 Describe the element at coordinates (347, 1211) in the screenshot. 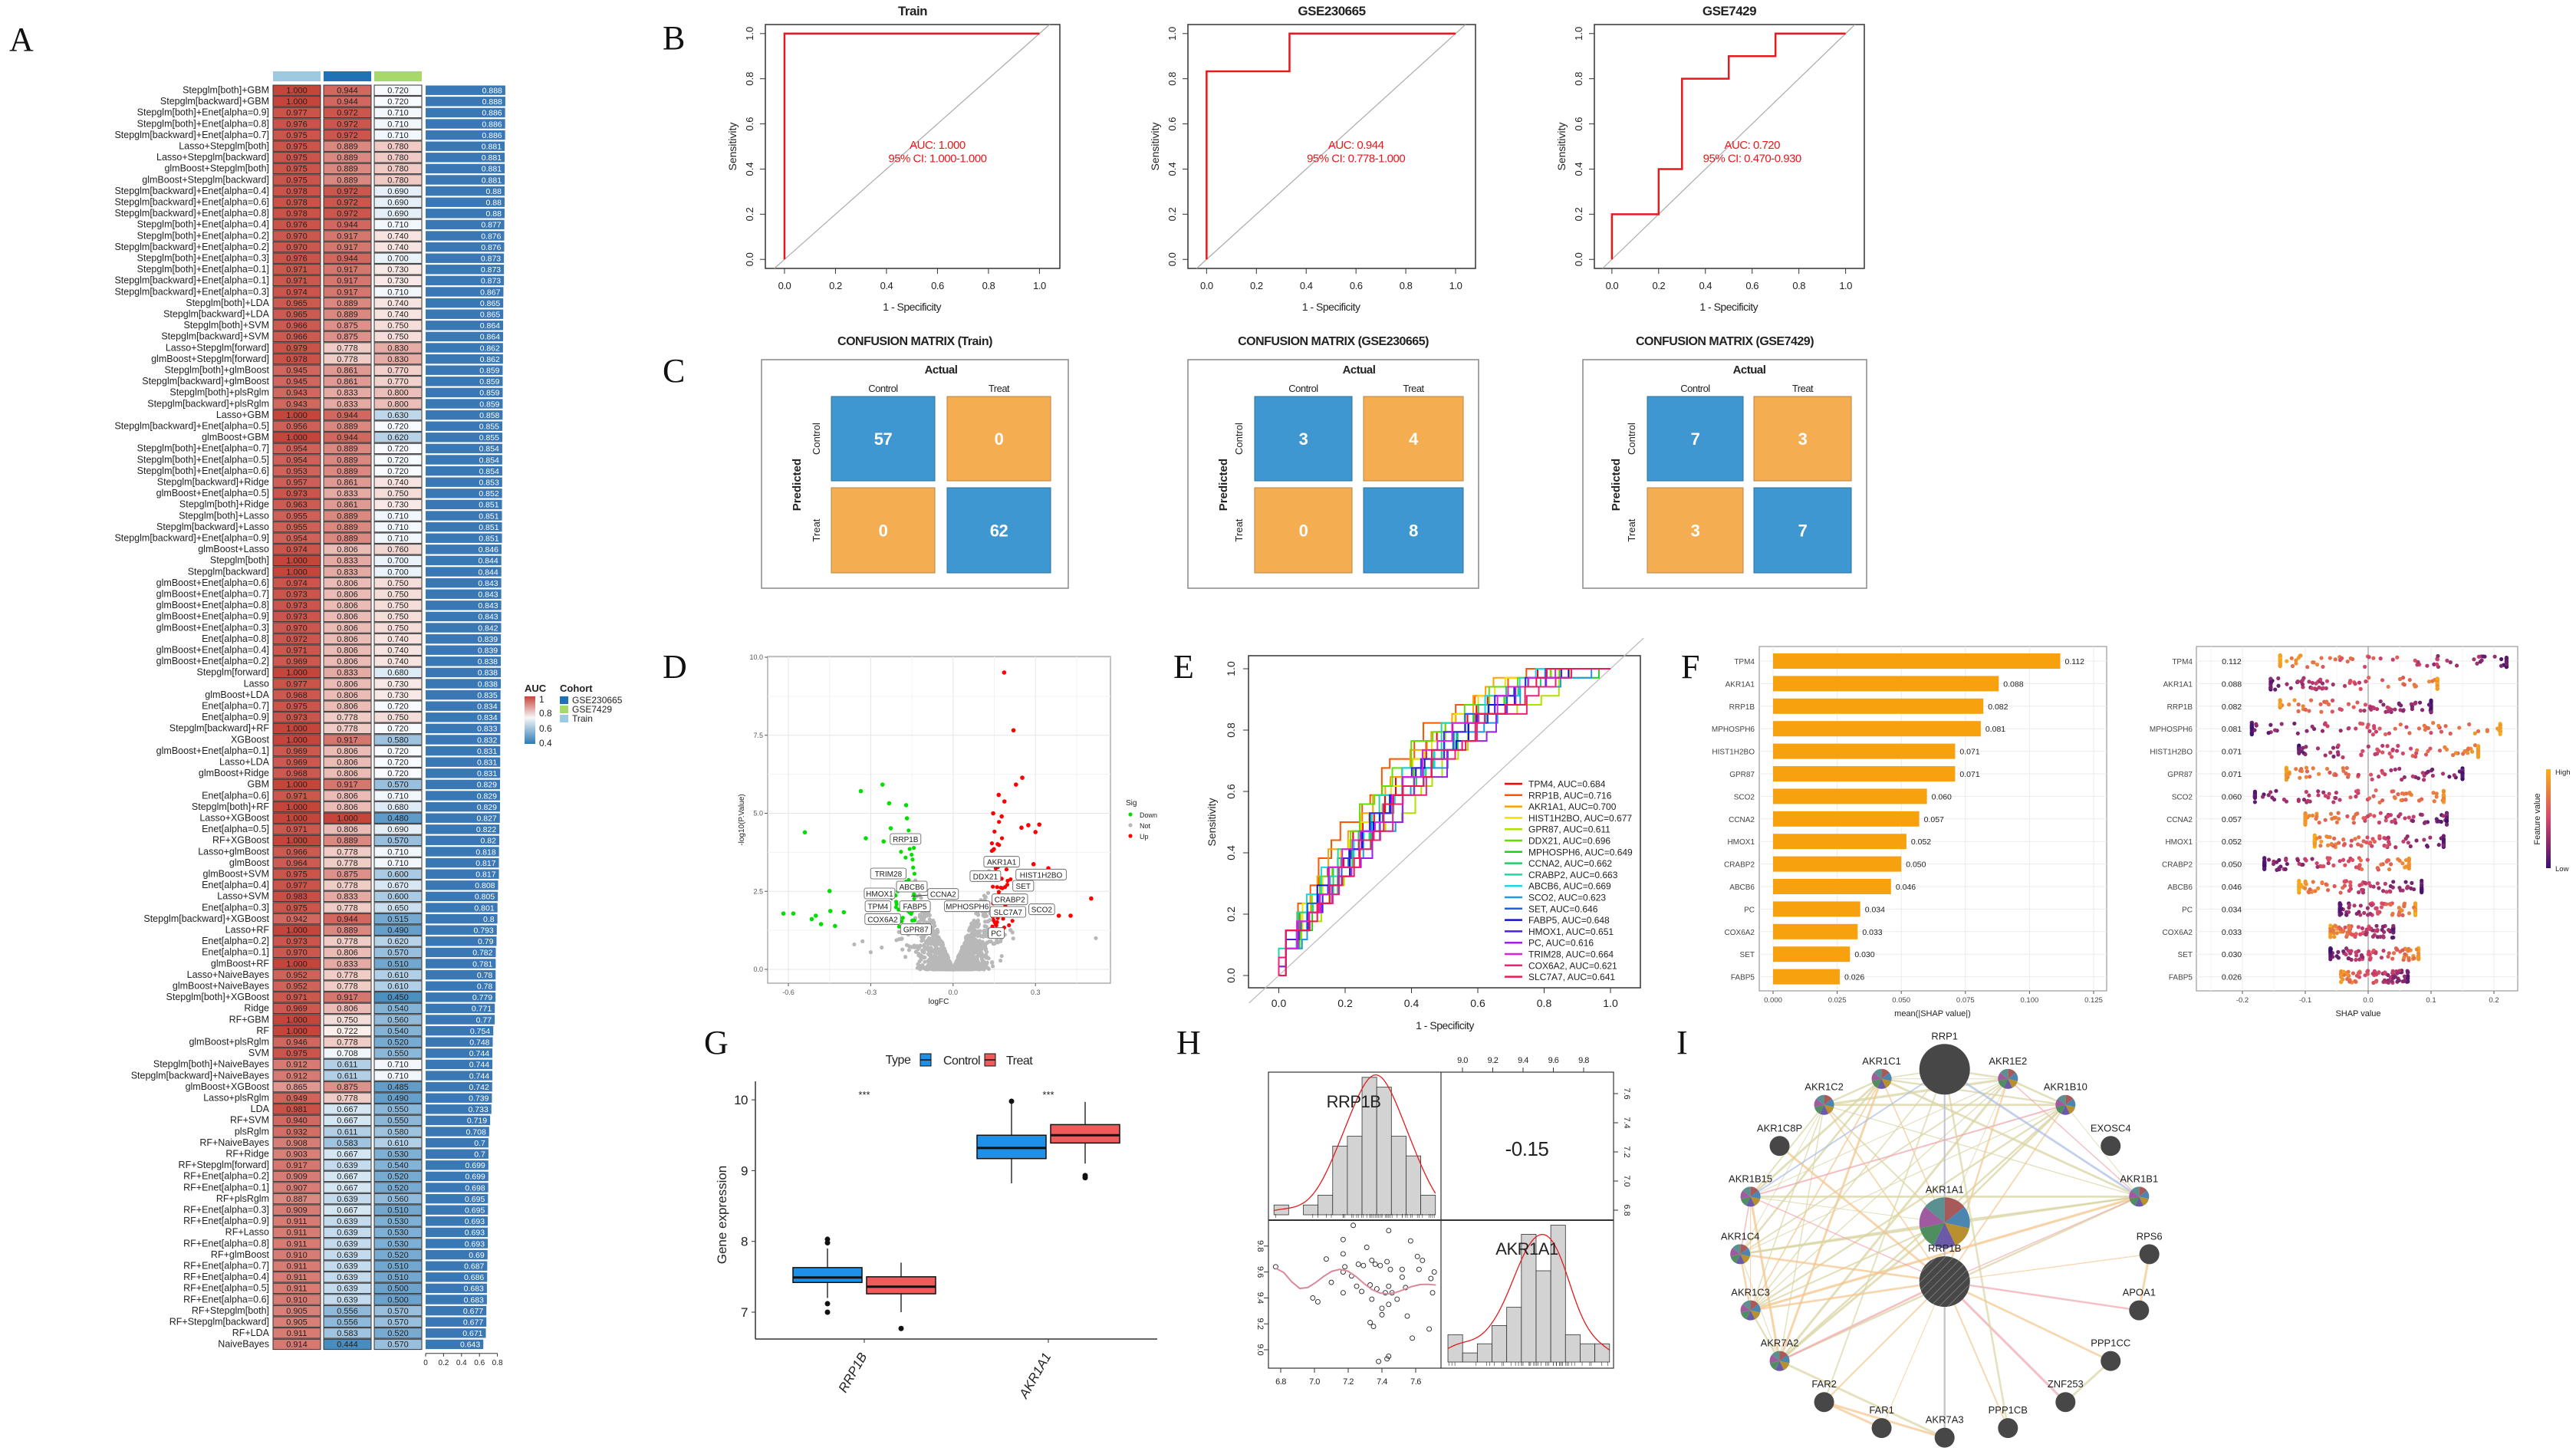

I see `auc-value: 0.667` at that location.